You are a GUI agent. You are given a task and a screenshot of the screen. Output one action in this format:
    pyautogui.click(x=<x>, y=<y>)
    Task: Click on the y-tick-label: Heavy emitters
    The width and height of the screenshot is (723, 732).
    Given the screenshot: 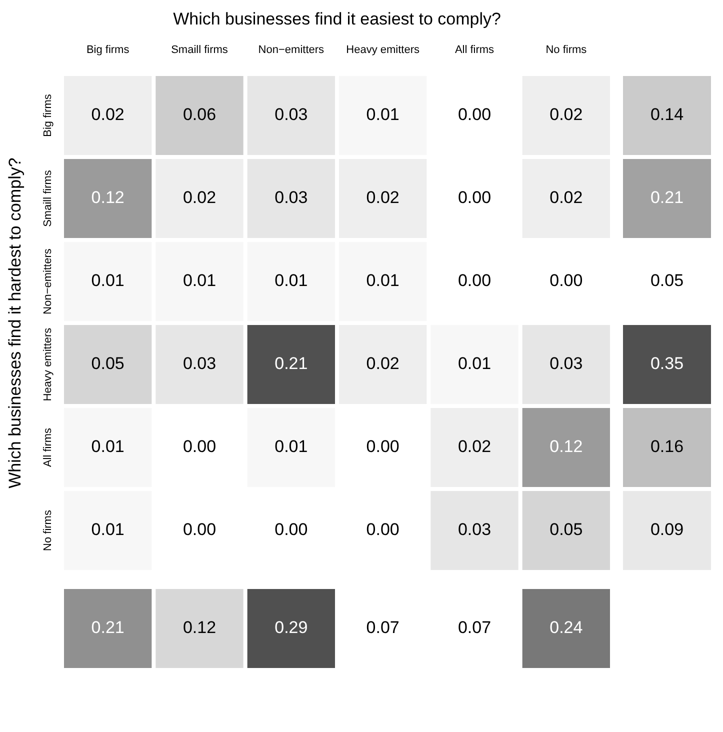 What is the action you would take?
    pyautogui.click(x=48, y=364)
    